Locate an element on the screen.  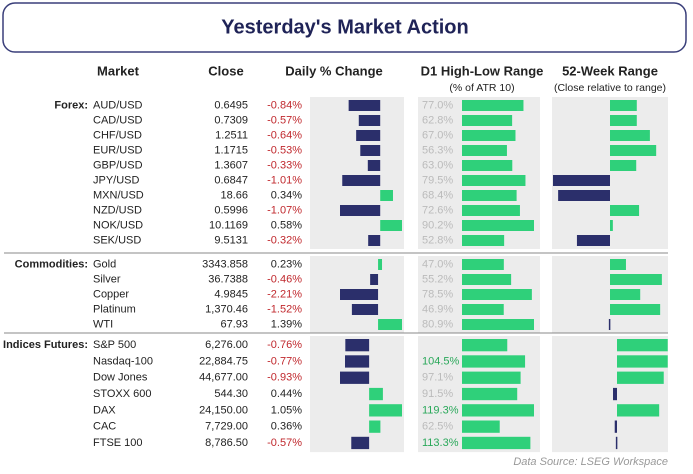
close: 24,150.00 is located at coordinates (223, 410).